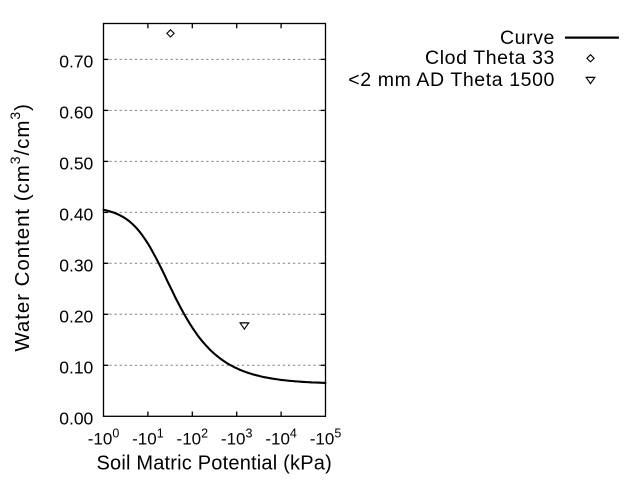 This screenshot has height=485, width=640. I want to click on svg-text: Curve, so click(527, 38).